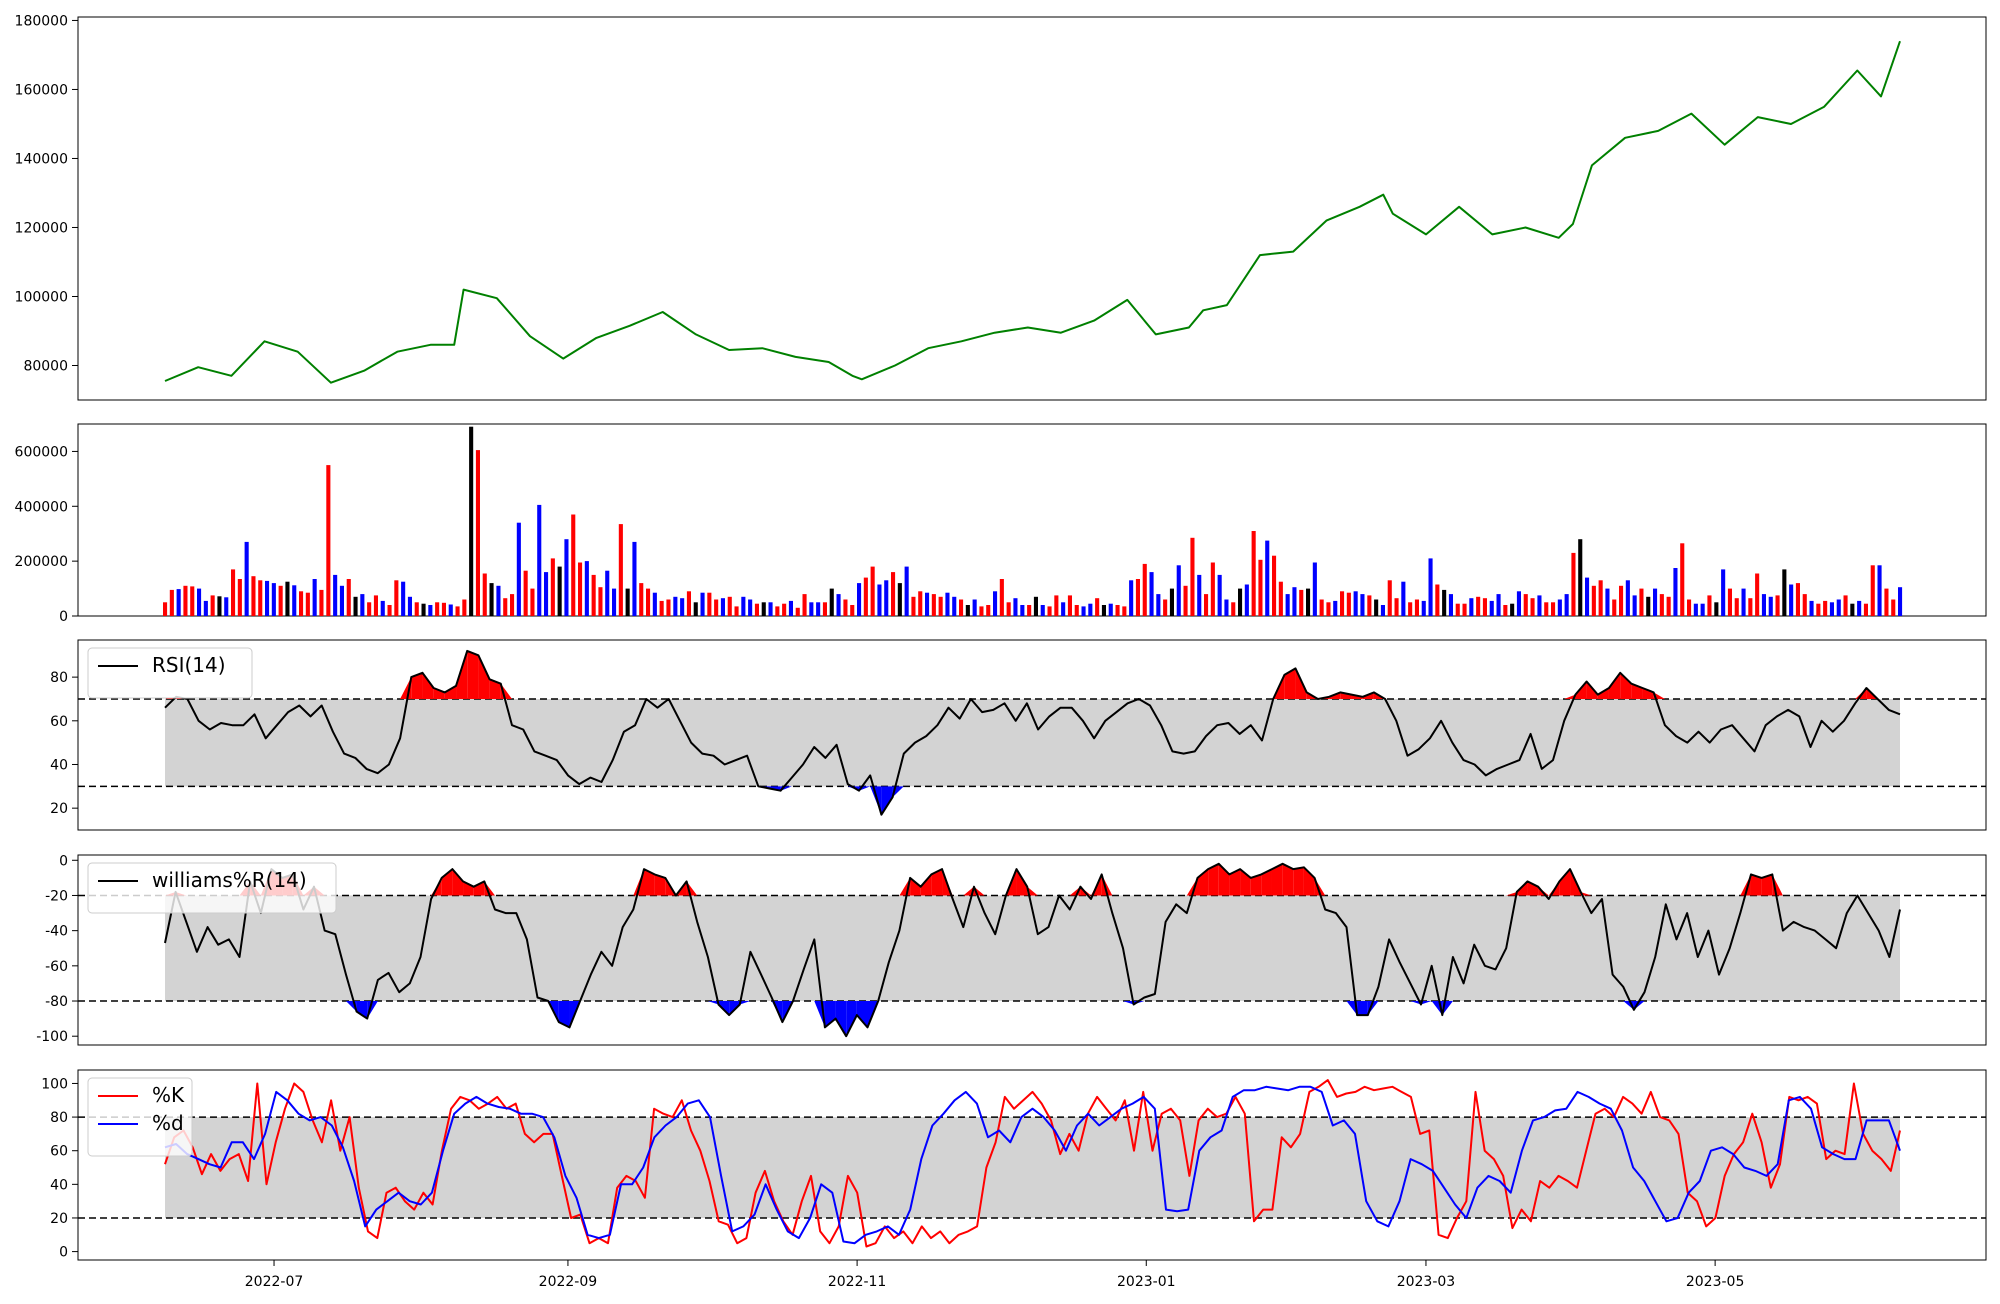 Image resolution: width=2000 pixels, height=1304 pixels. What do you see at coordinates (1032, 742) in the screenshot?
I see `rsi-band` at bounding box center [1032, 742].